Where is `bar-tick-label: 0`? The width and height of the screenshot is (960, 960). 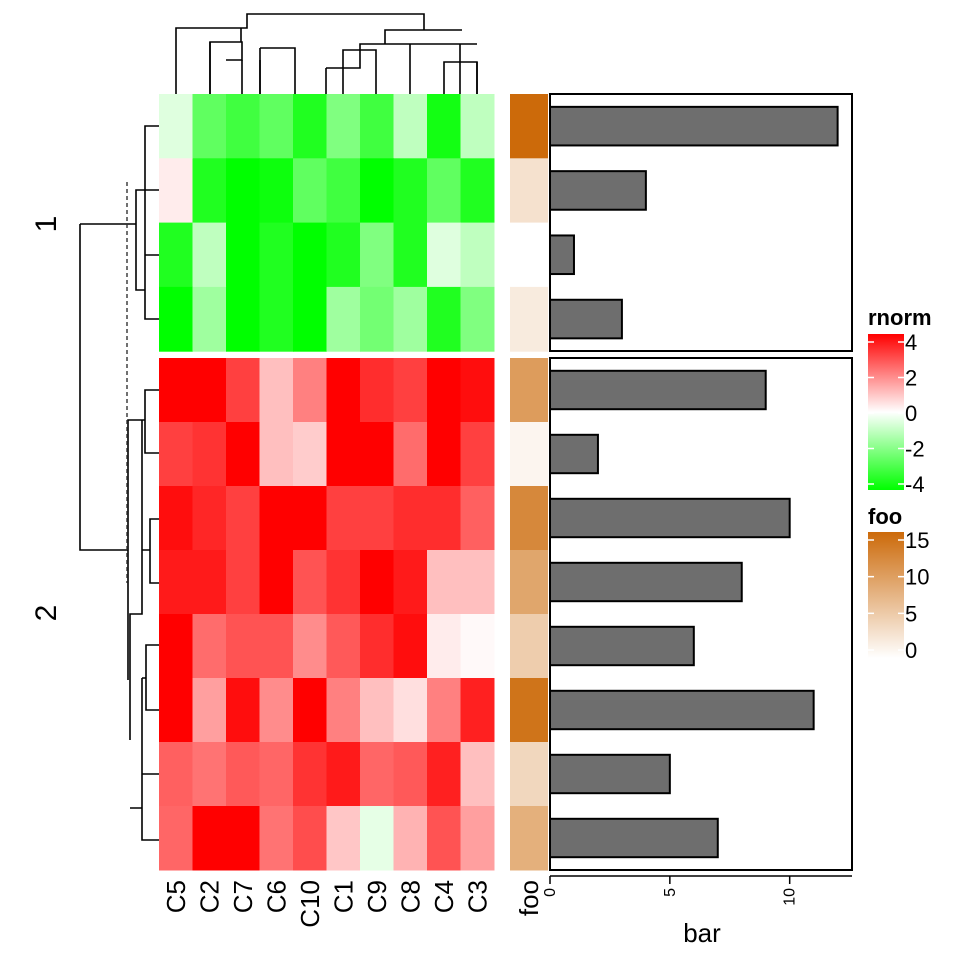
bar-tick-label: 0 is located at coordinates (550, 892).